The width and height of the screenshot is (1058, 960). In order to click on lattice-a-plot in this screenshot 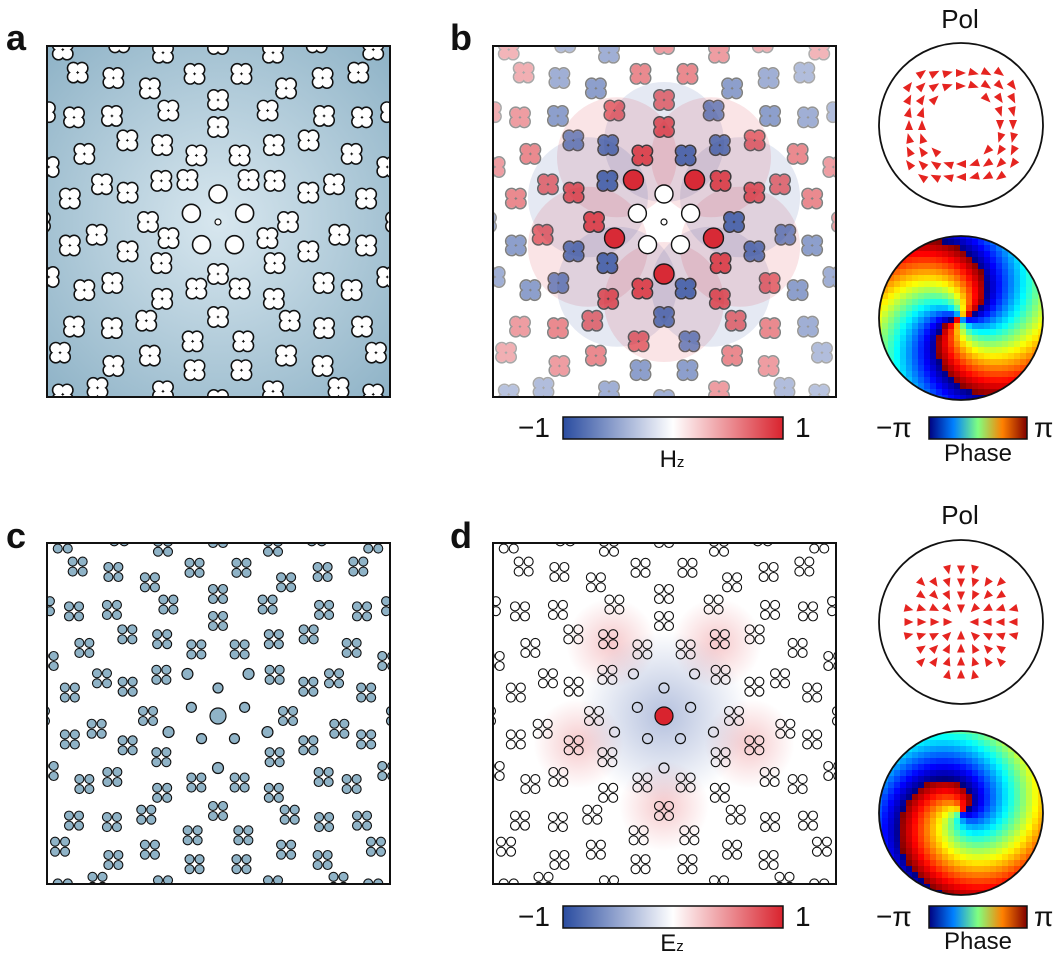, I will do `click(218, 221)`.